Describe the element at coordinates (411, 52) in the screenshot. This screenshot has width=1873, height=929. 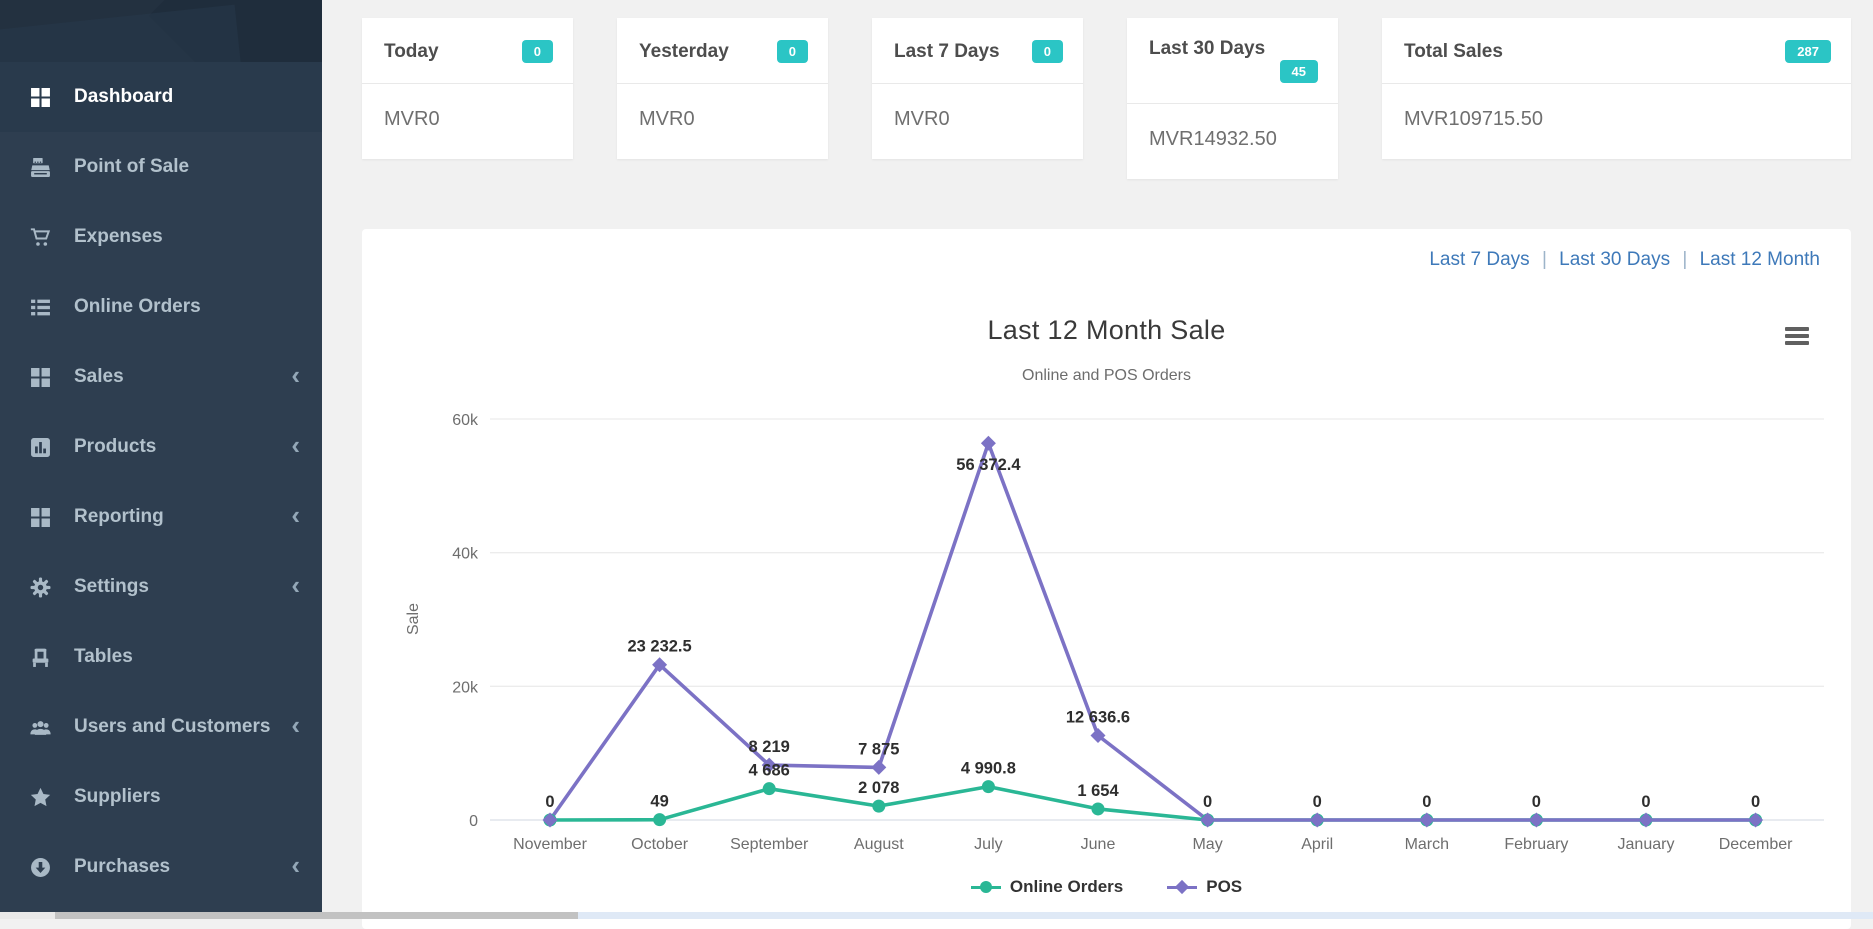
I see `card-title: Today` at that location.